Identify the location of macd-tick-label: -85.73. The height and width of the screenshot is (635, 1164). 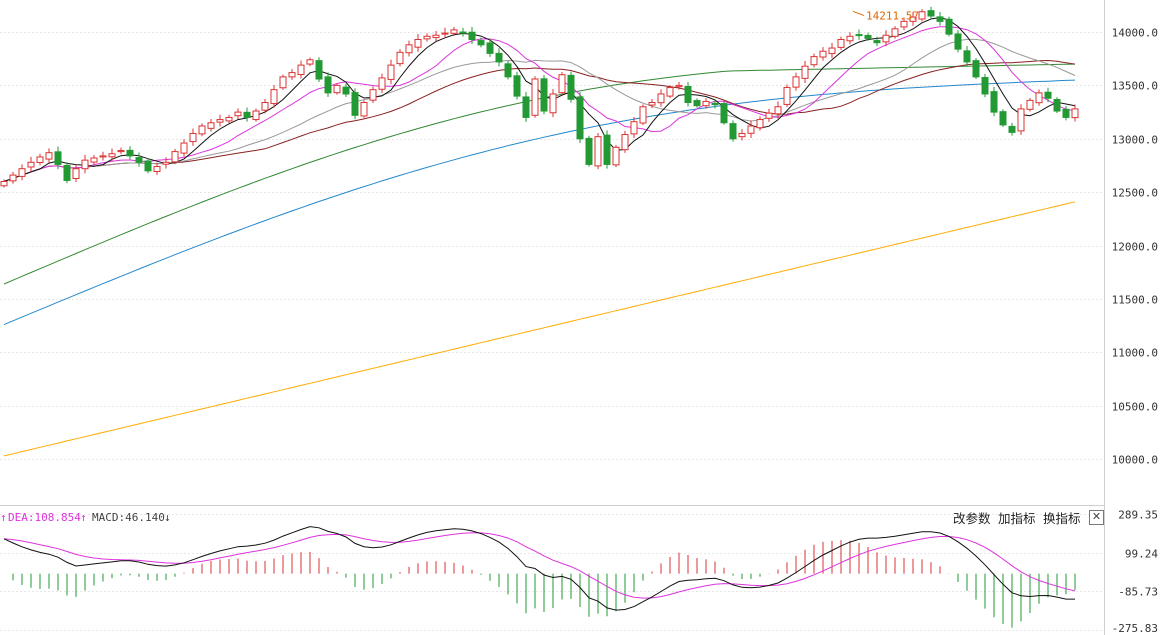
(1138, 592).